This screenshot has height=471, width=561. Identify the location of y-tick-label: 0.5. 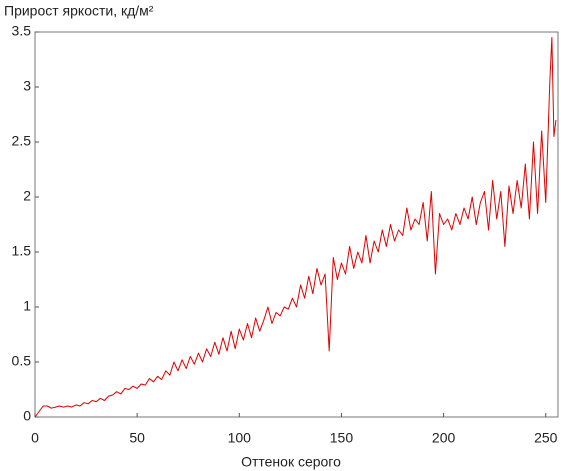
(22, 361).